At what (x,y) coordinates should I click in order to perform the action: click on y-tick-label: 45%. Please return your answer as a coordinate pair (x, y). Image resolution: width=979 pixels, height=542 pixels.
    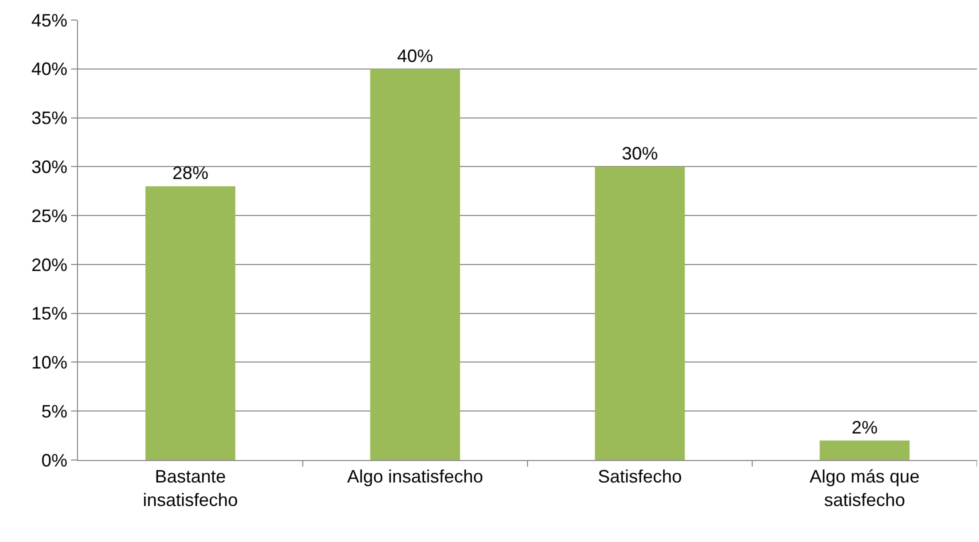
    Looking at the image, I should click on (49, 20).